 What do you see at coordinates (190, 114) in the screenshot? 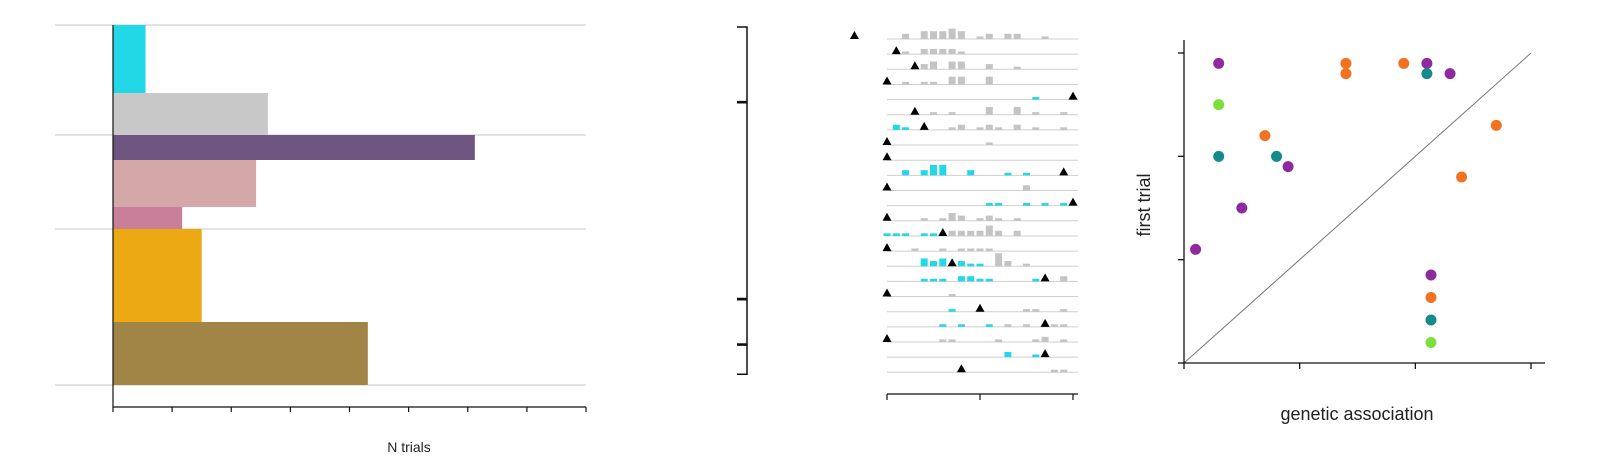
I see `bar-post-approval` at bounding box center [190, 114].